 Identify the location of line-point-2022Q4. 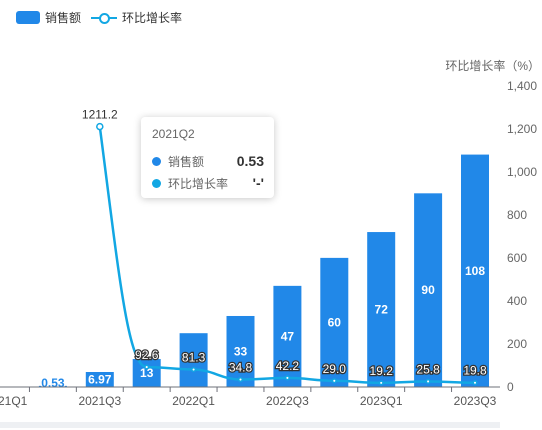
(334, 381).